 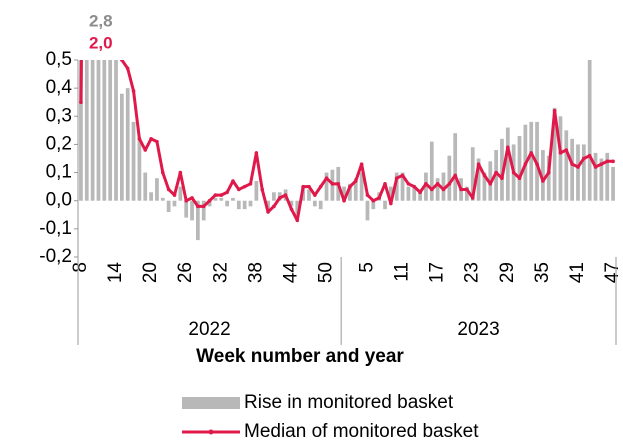 What do you see at coordinates (472, 272) in the screenshot?
I see `x-tick-label: 23` at bounding box center [472, 272].